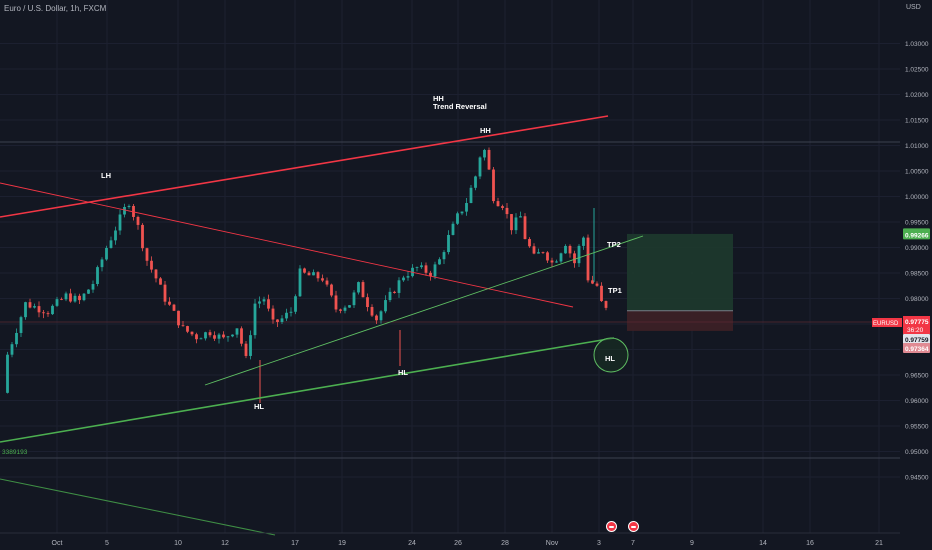 The height and width of the screenshot is (550, 932). What do you see at coordinates (615, 290) in the screenshot?
I see `tp1-label: TP1` at bounding box center [615, 290].